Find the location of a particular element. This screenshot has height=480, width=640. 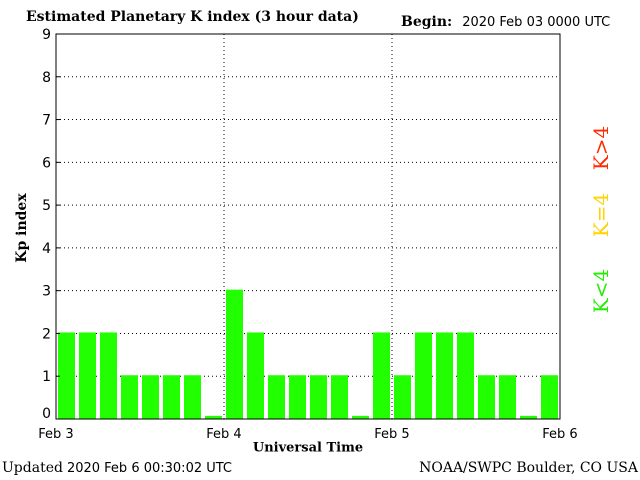

y-tick-label: 4 is located at coordinates (46, 249).